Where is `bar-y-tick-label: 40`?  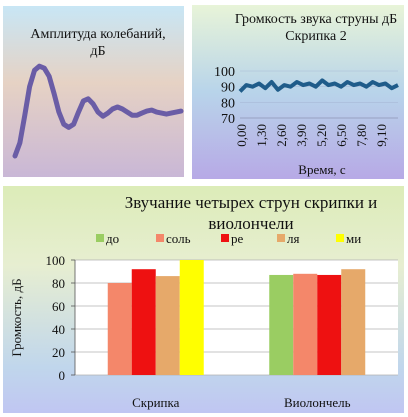 bar-y-tick-label: 40 is located at coordinates (58, 329).